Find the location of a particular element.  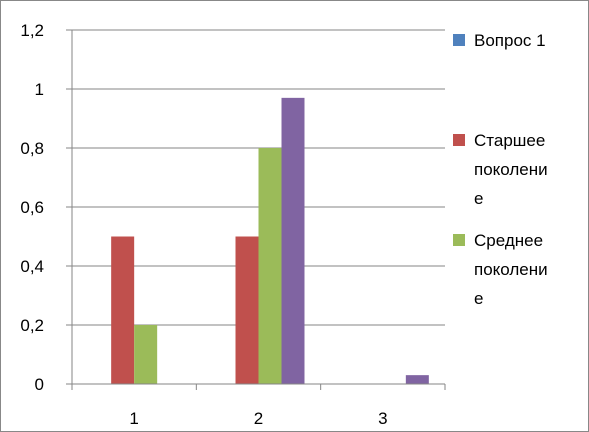

x-tick-label: 2 is located at coordinates (258, 418).